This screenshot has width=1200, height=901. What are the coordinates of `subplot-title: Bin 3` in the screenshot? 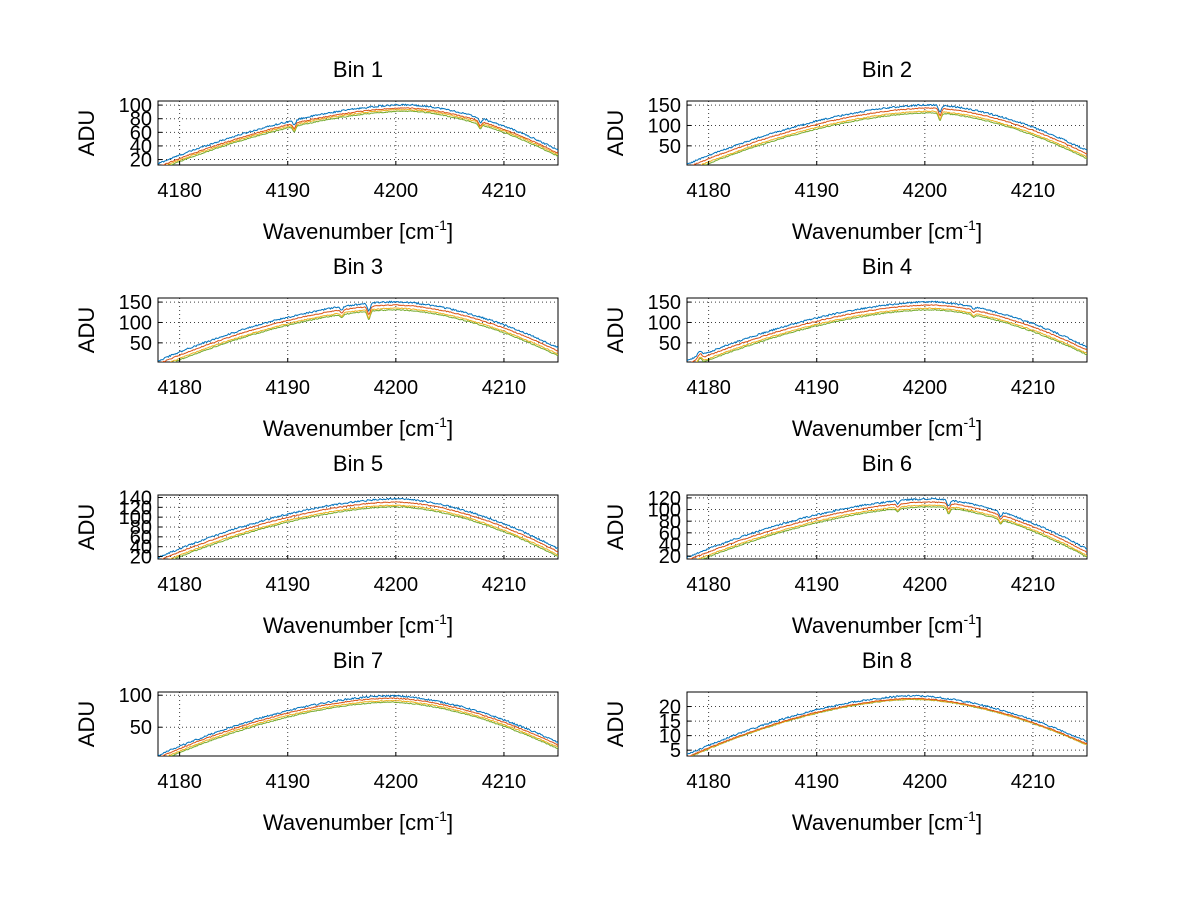 It's located at (358, 266).